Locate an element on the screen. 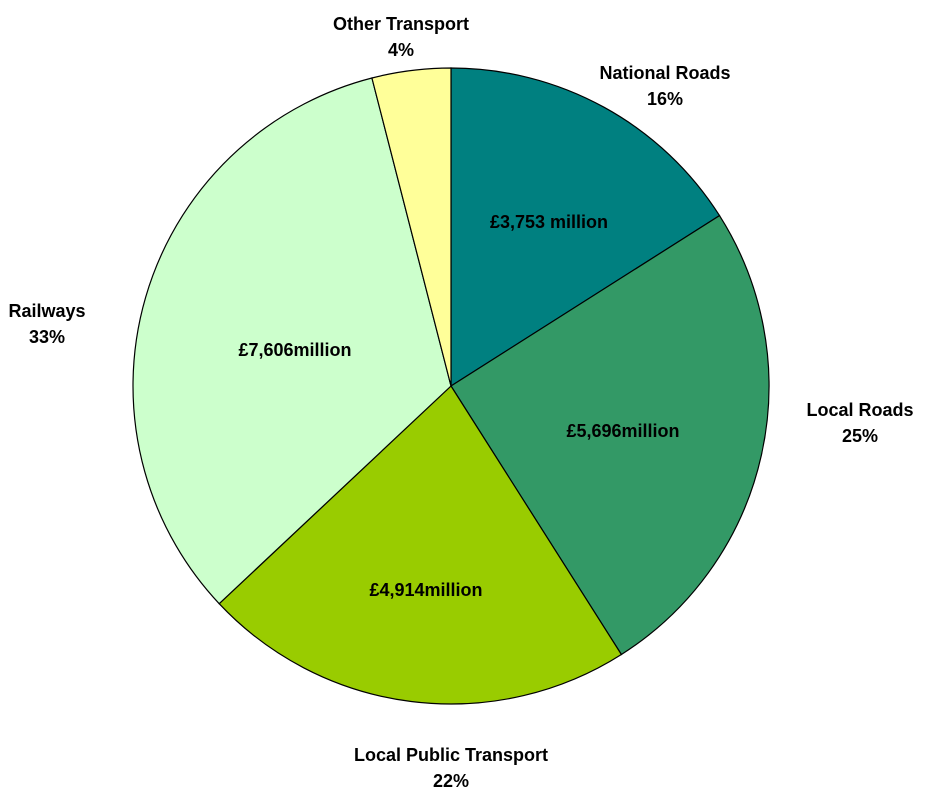 The height and width of the screenshot is (796, 930). slice-name: National Roads is located at coordinates (664, 73).